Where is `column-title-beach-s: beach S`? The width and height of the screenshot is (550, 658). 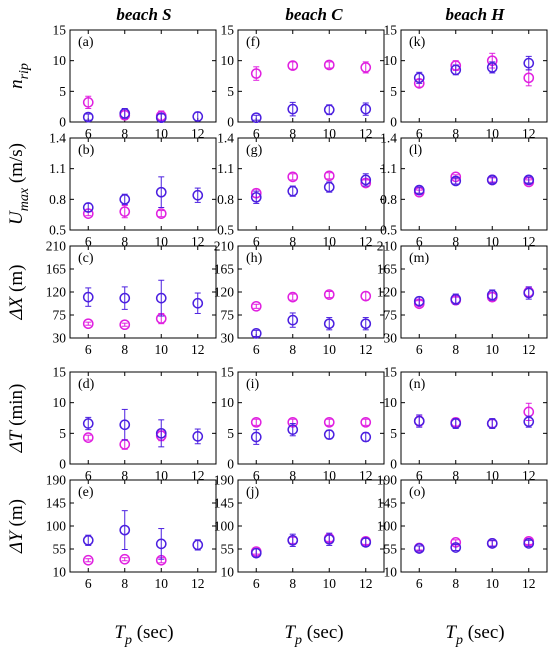
column-title-beach-s: beach S is located at coordinates (143, 14).